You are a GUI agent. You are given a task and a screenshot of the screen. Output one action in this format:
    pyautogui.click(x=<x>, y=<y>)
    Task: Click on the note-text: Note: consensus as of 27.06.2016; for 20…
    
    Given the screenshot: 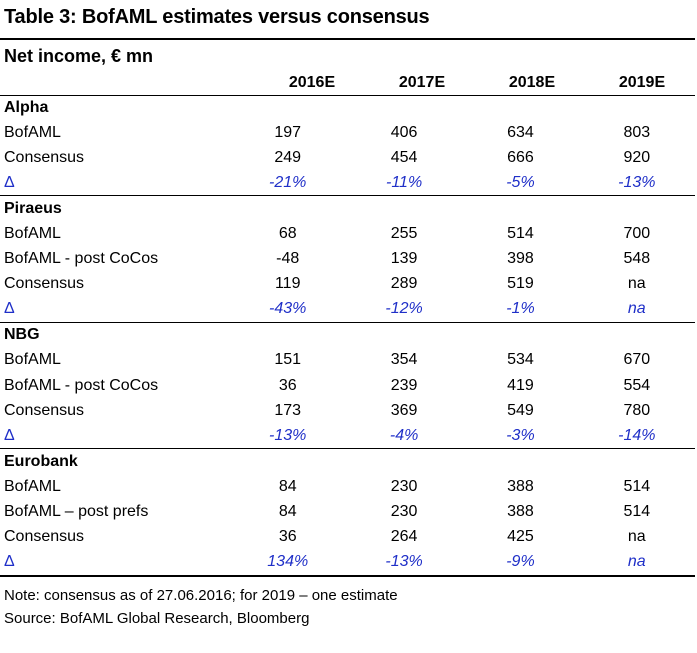 What is the action you would take?
    pyautogui.click(x=201, y=595)
    